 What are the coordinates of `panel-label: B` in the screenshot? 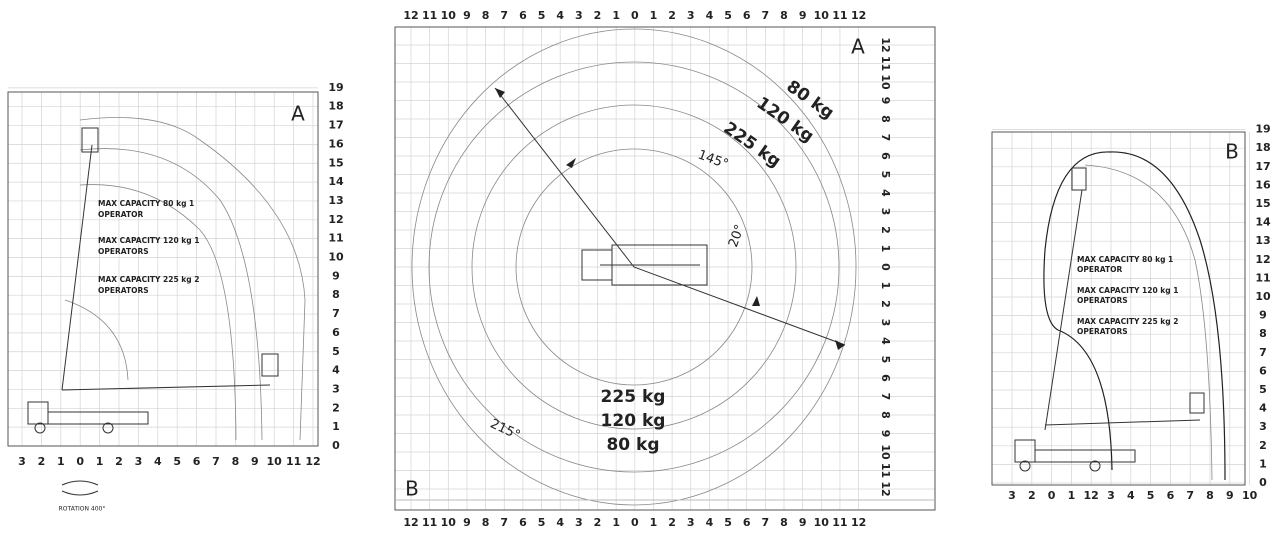 It's located at (412, 489).